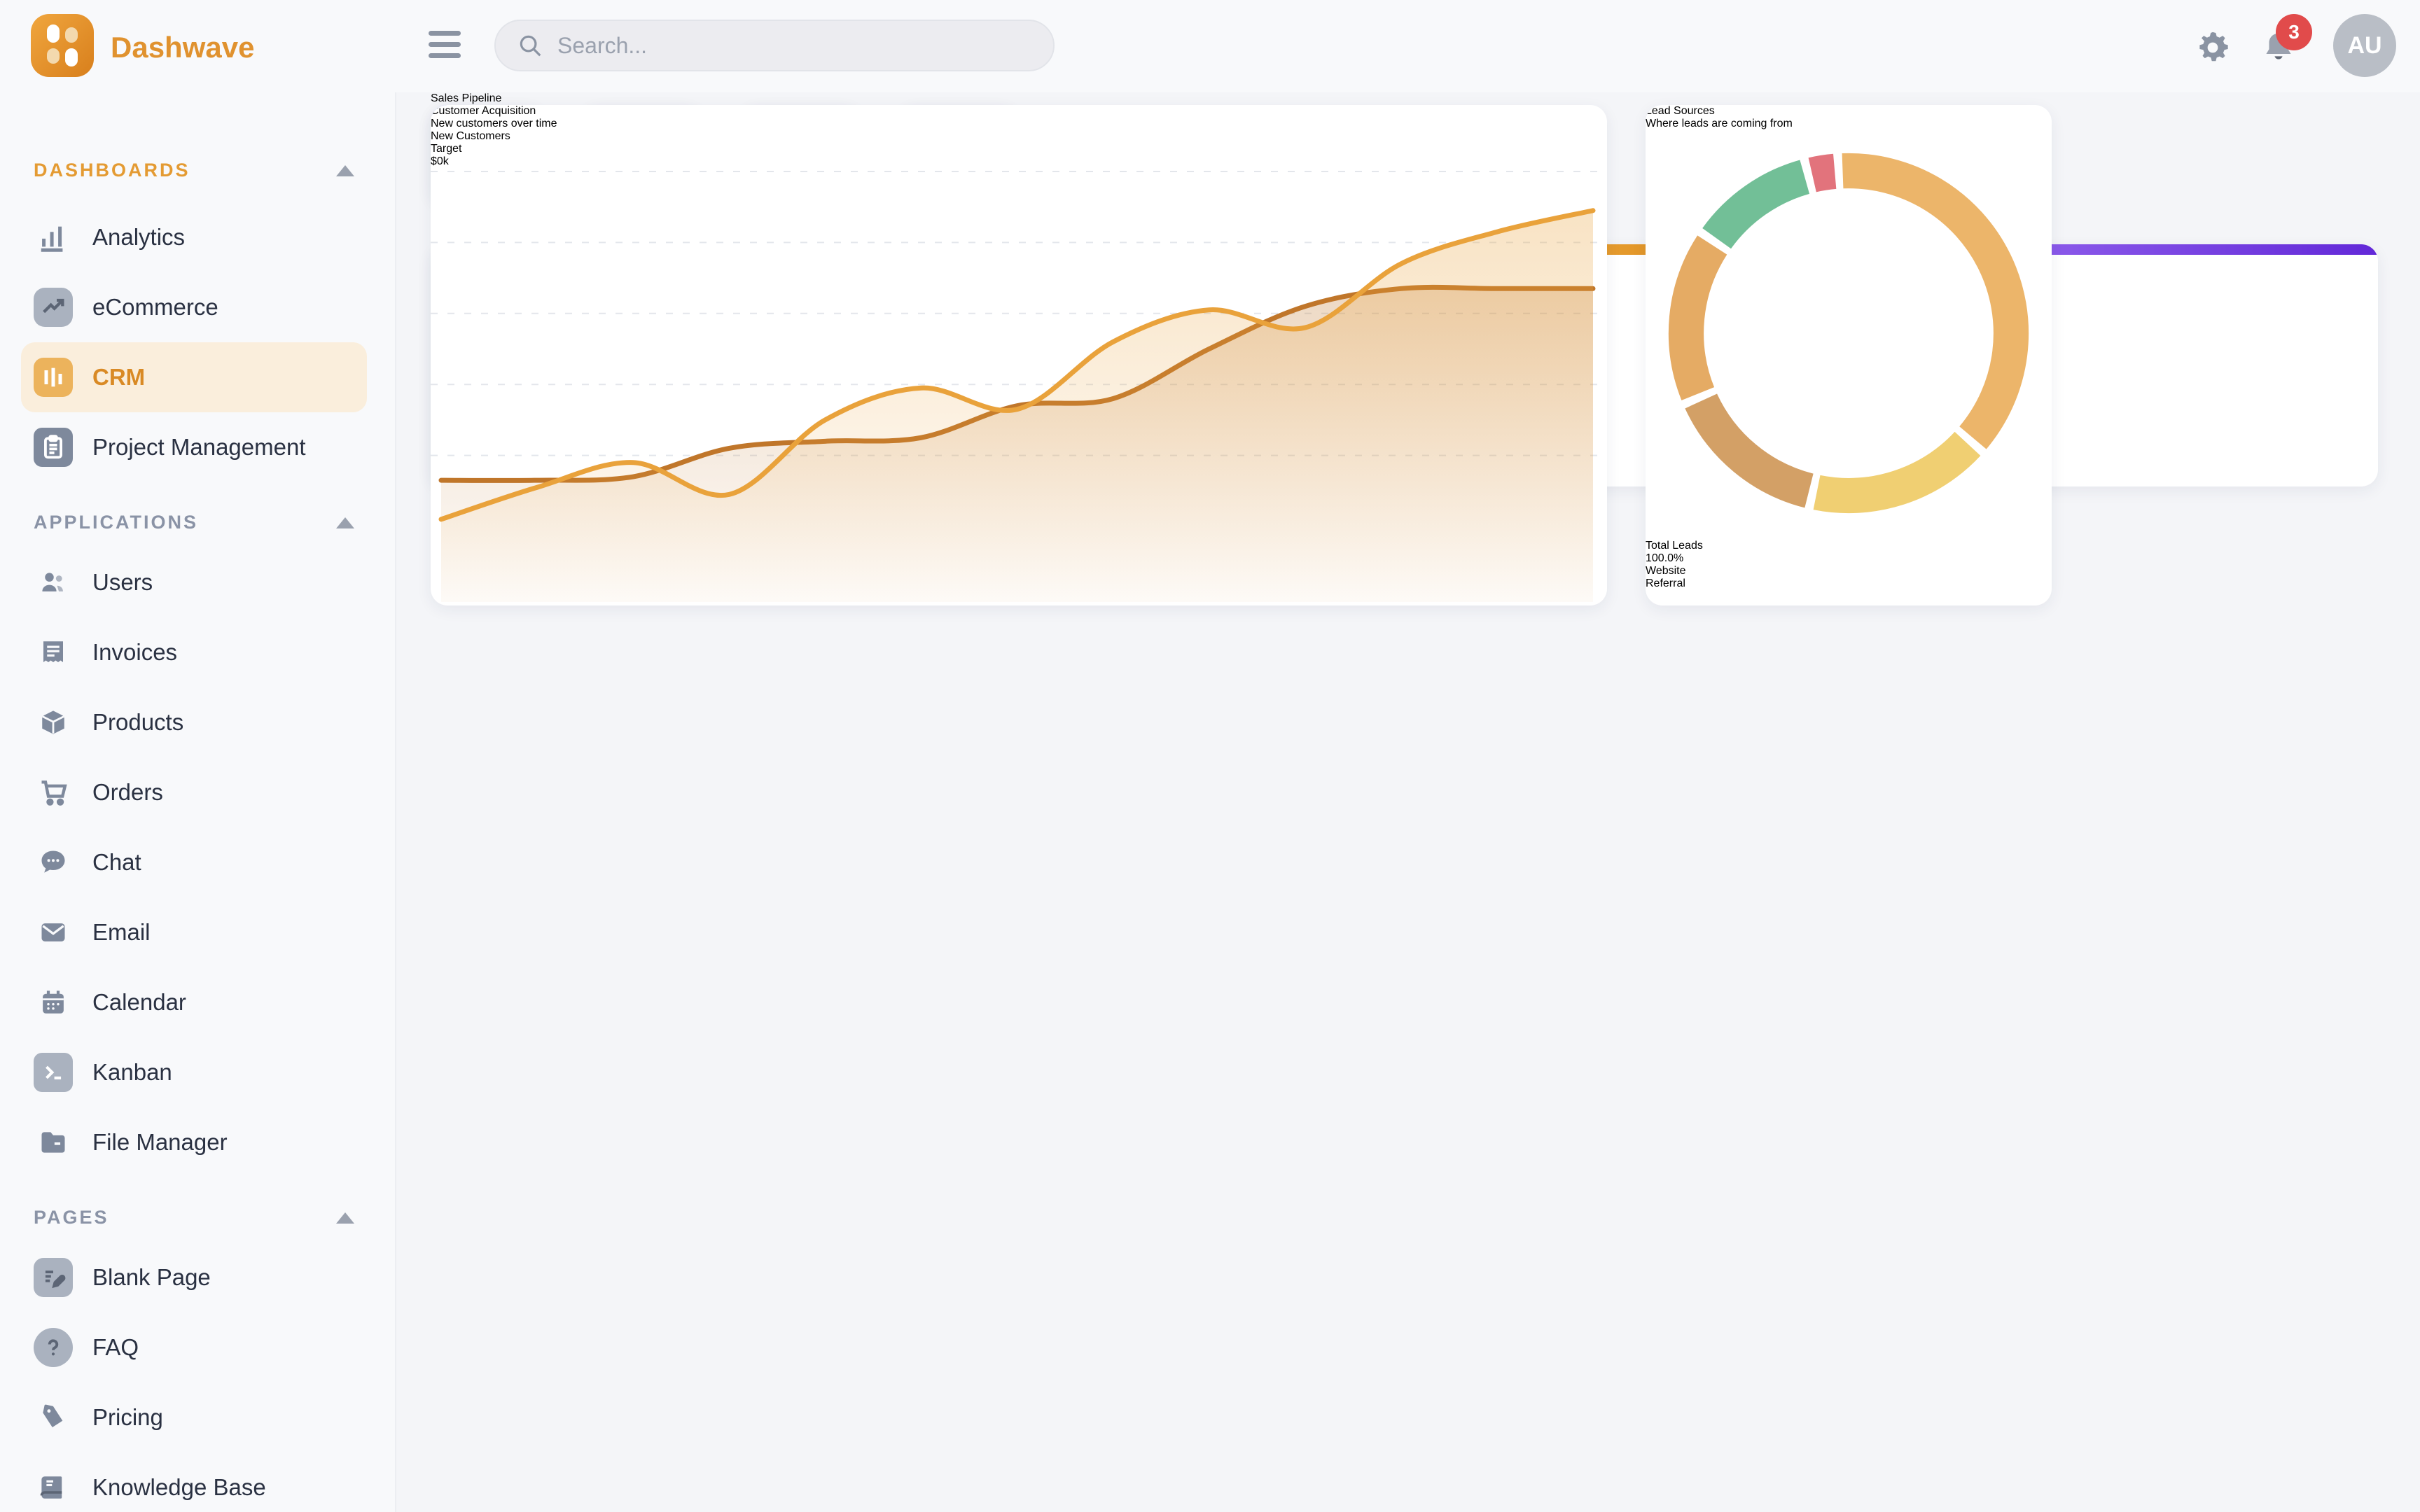 The height and width of the screenshot is (1512, 2420). Describe the element at coordinates (1849, 577) in the screenshot. I see `lead-sources-legend: Website Referral` at that location.